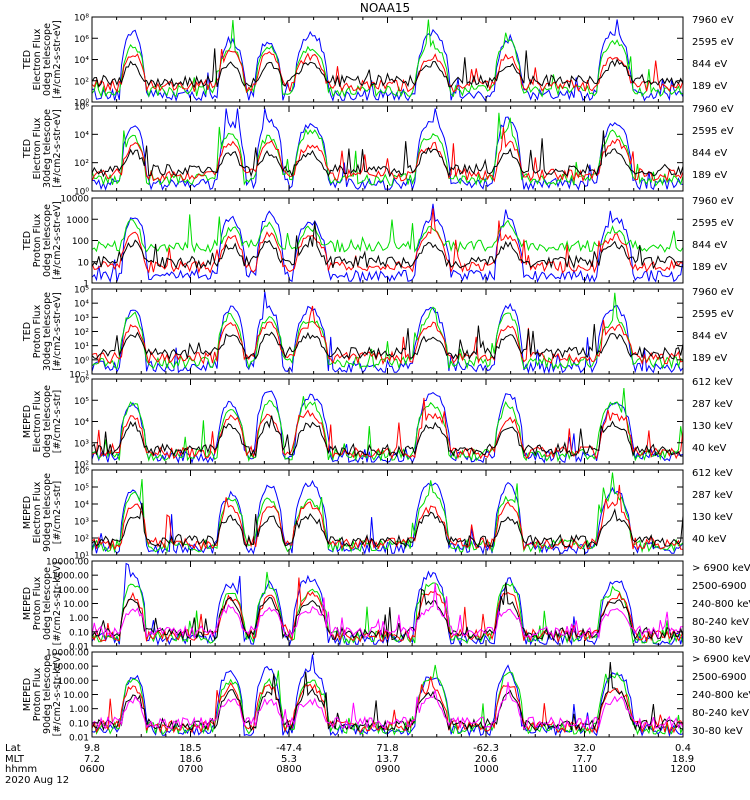  What do you see at coordinates (37, 148) in the screenshot?
I see `panel-2-ylabel: Electron Flux` at bounding box center [37, 148].